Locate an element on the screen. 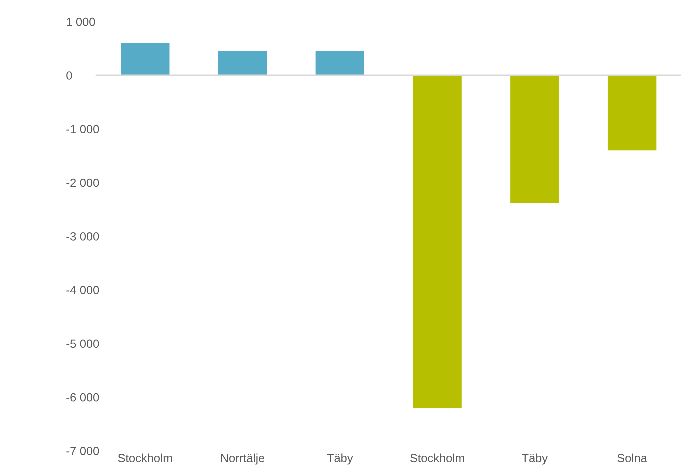 The width and height of the screenshot is (681, 476). y-tick-label: -7 000 is located at coordinates (83, 451).